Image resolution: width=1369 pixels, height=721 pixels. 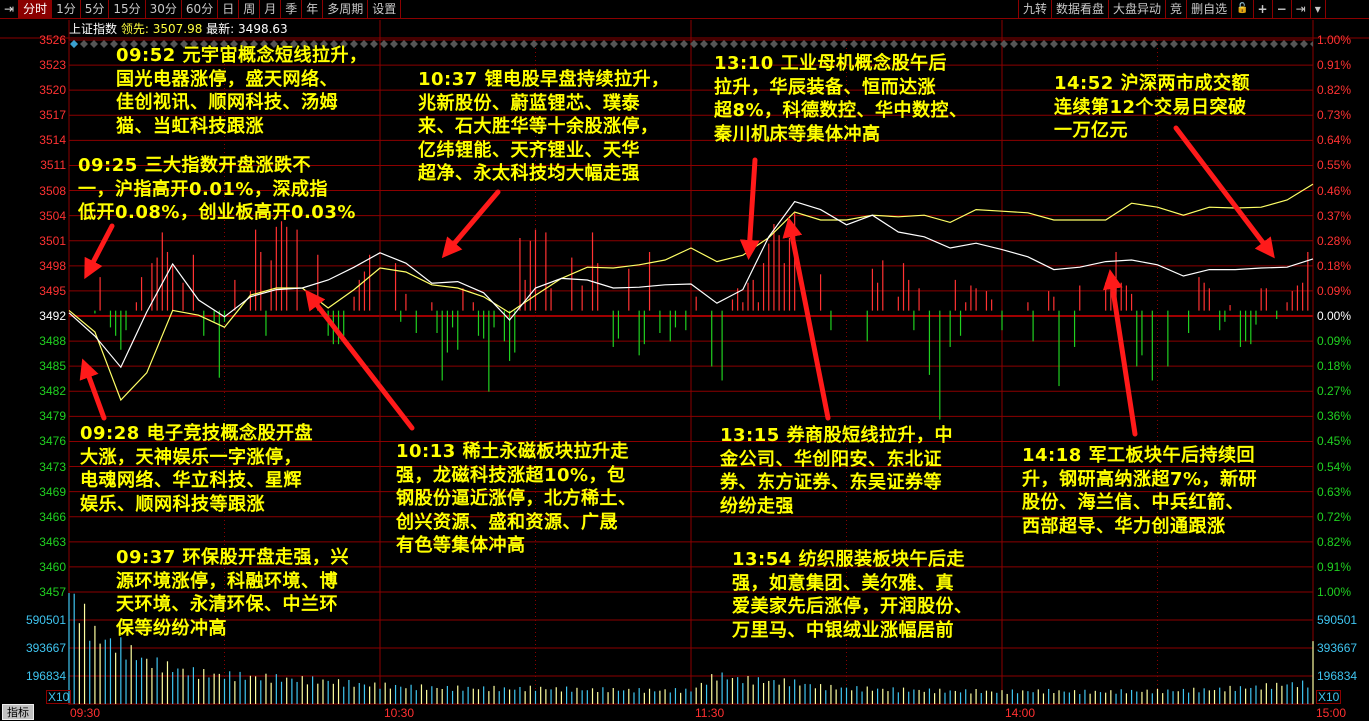 What do you see at coordinates (1334, 165) in the screenshot?
I see `percent-tick-label: 0.55%` at bounding box center [1334, 165].